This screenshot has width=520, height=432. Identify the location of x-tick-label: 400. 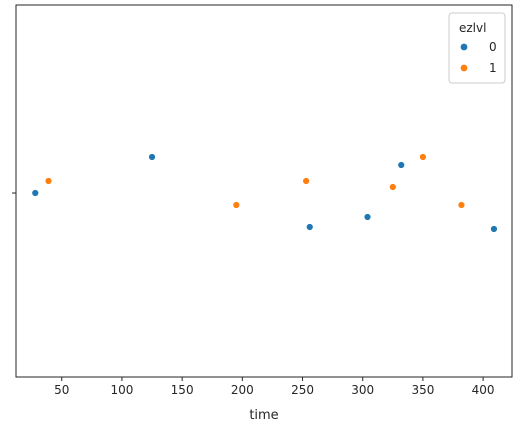
(483, 390).